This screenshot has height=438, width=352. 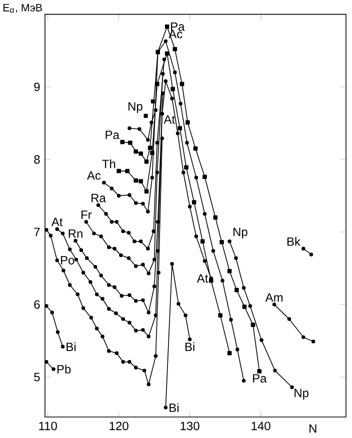 I want to click on y-tick-label: 9, so click(x=37, y=87).